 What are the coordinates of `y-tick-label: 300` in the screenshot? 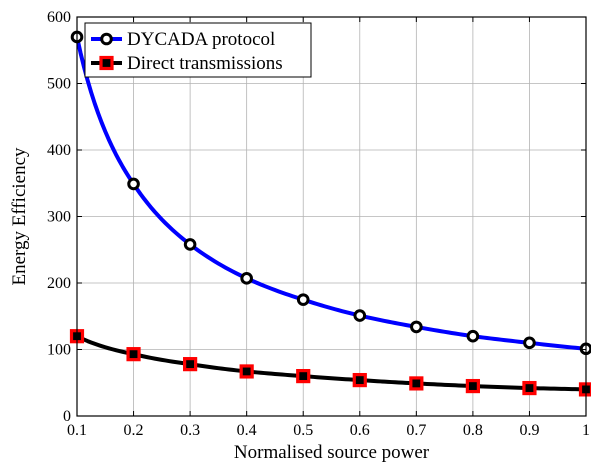 It's located at (59, 217).